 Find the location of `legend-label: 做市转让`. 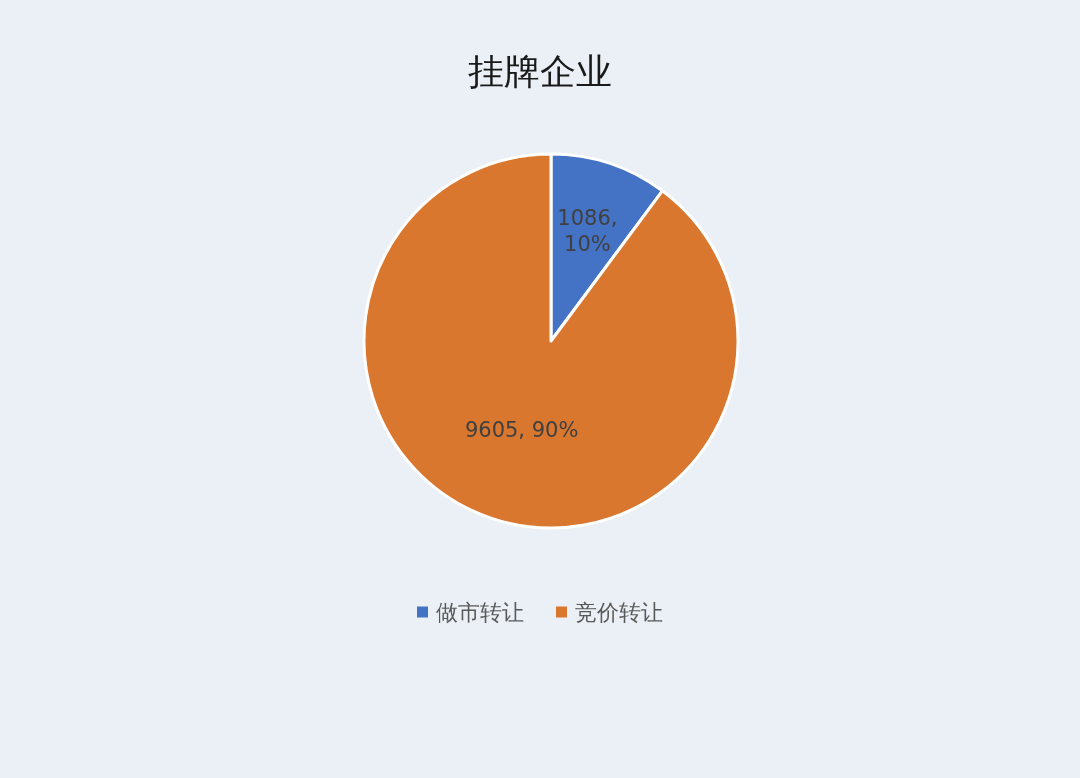

legend-label: 做市转让 is located at coordinates (480, 612).